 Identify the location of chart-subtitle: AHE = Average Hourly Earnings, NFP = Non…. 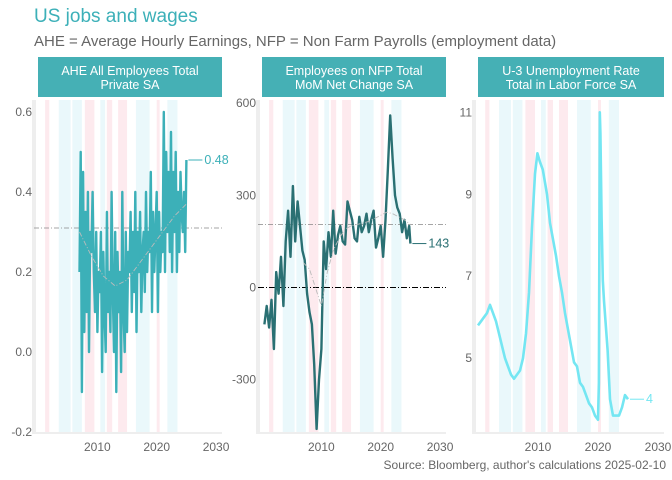
(295, 41).